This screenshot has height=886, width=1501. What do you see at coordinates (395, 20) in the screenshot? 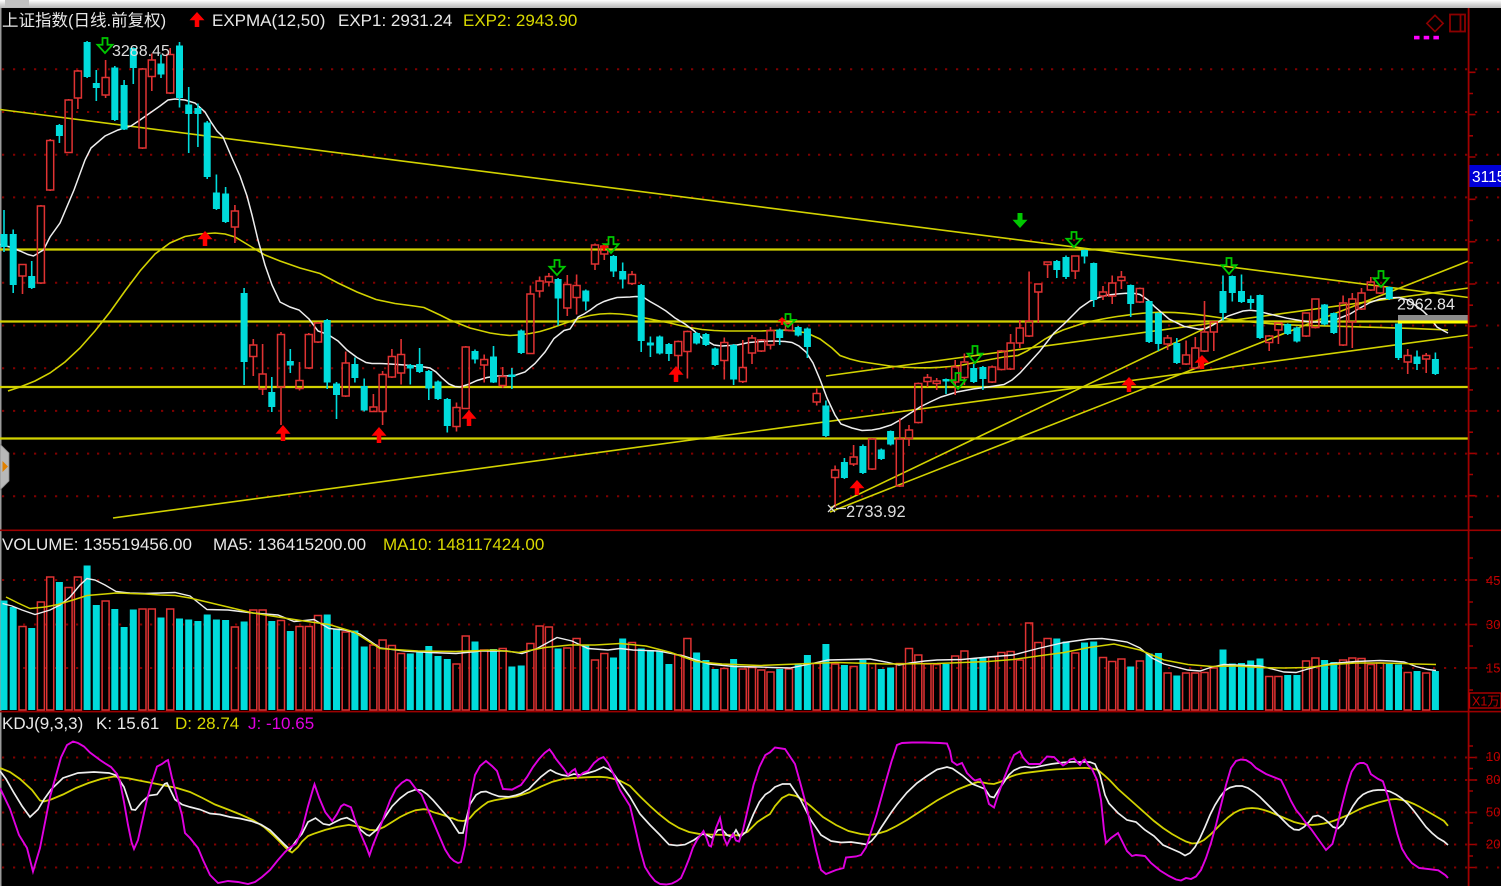
I see `svg-text: EXP1: 2931.24` at bounding box center [395, 20].